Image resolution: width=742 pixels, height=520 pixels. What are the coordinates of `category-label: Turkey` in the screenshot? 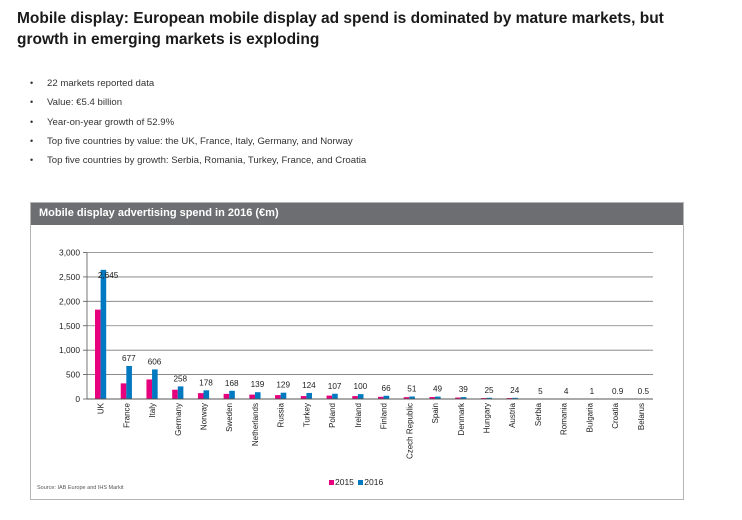 It's located at (306, 415).